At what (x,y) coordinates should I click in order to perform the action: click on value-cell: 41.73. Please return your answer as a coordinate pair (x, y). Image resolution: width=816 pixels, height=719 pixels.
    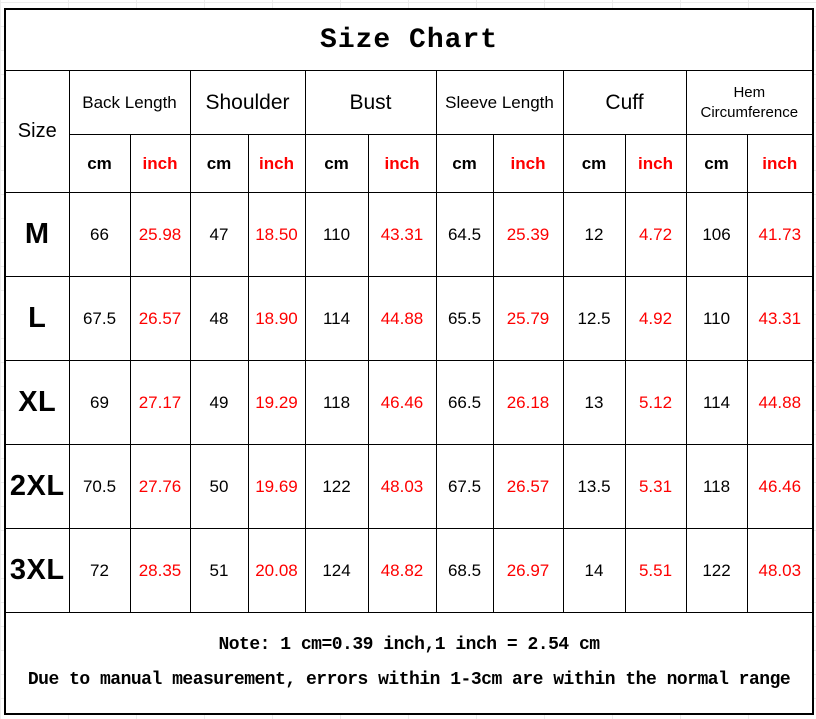
    Looking at the image, I should click on (780, 234).